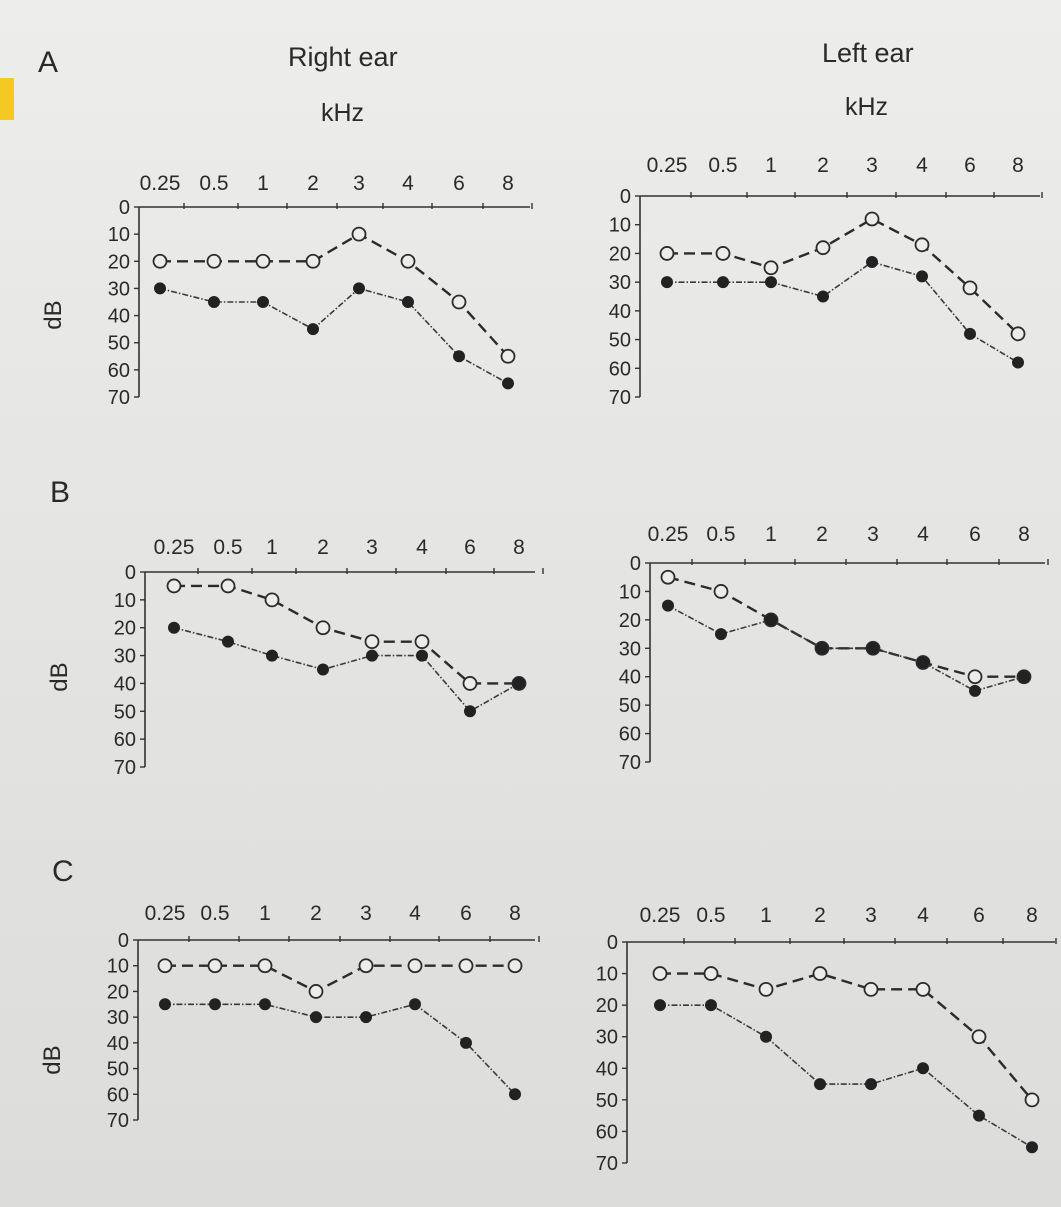 The height and width of the screenshot is (1207, 1061). I want to click on chart-a-right-y-tick-label: 70, so click(119, 398).